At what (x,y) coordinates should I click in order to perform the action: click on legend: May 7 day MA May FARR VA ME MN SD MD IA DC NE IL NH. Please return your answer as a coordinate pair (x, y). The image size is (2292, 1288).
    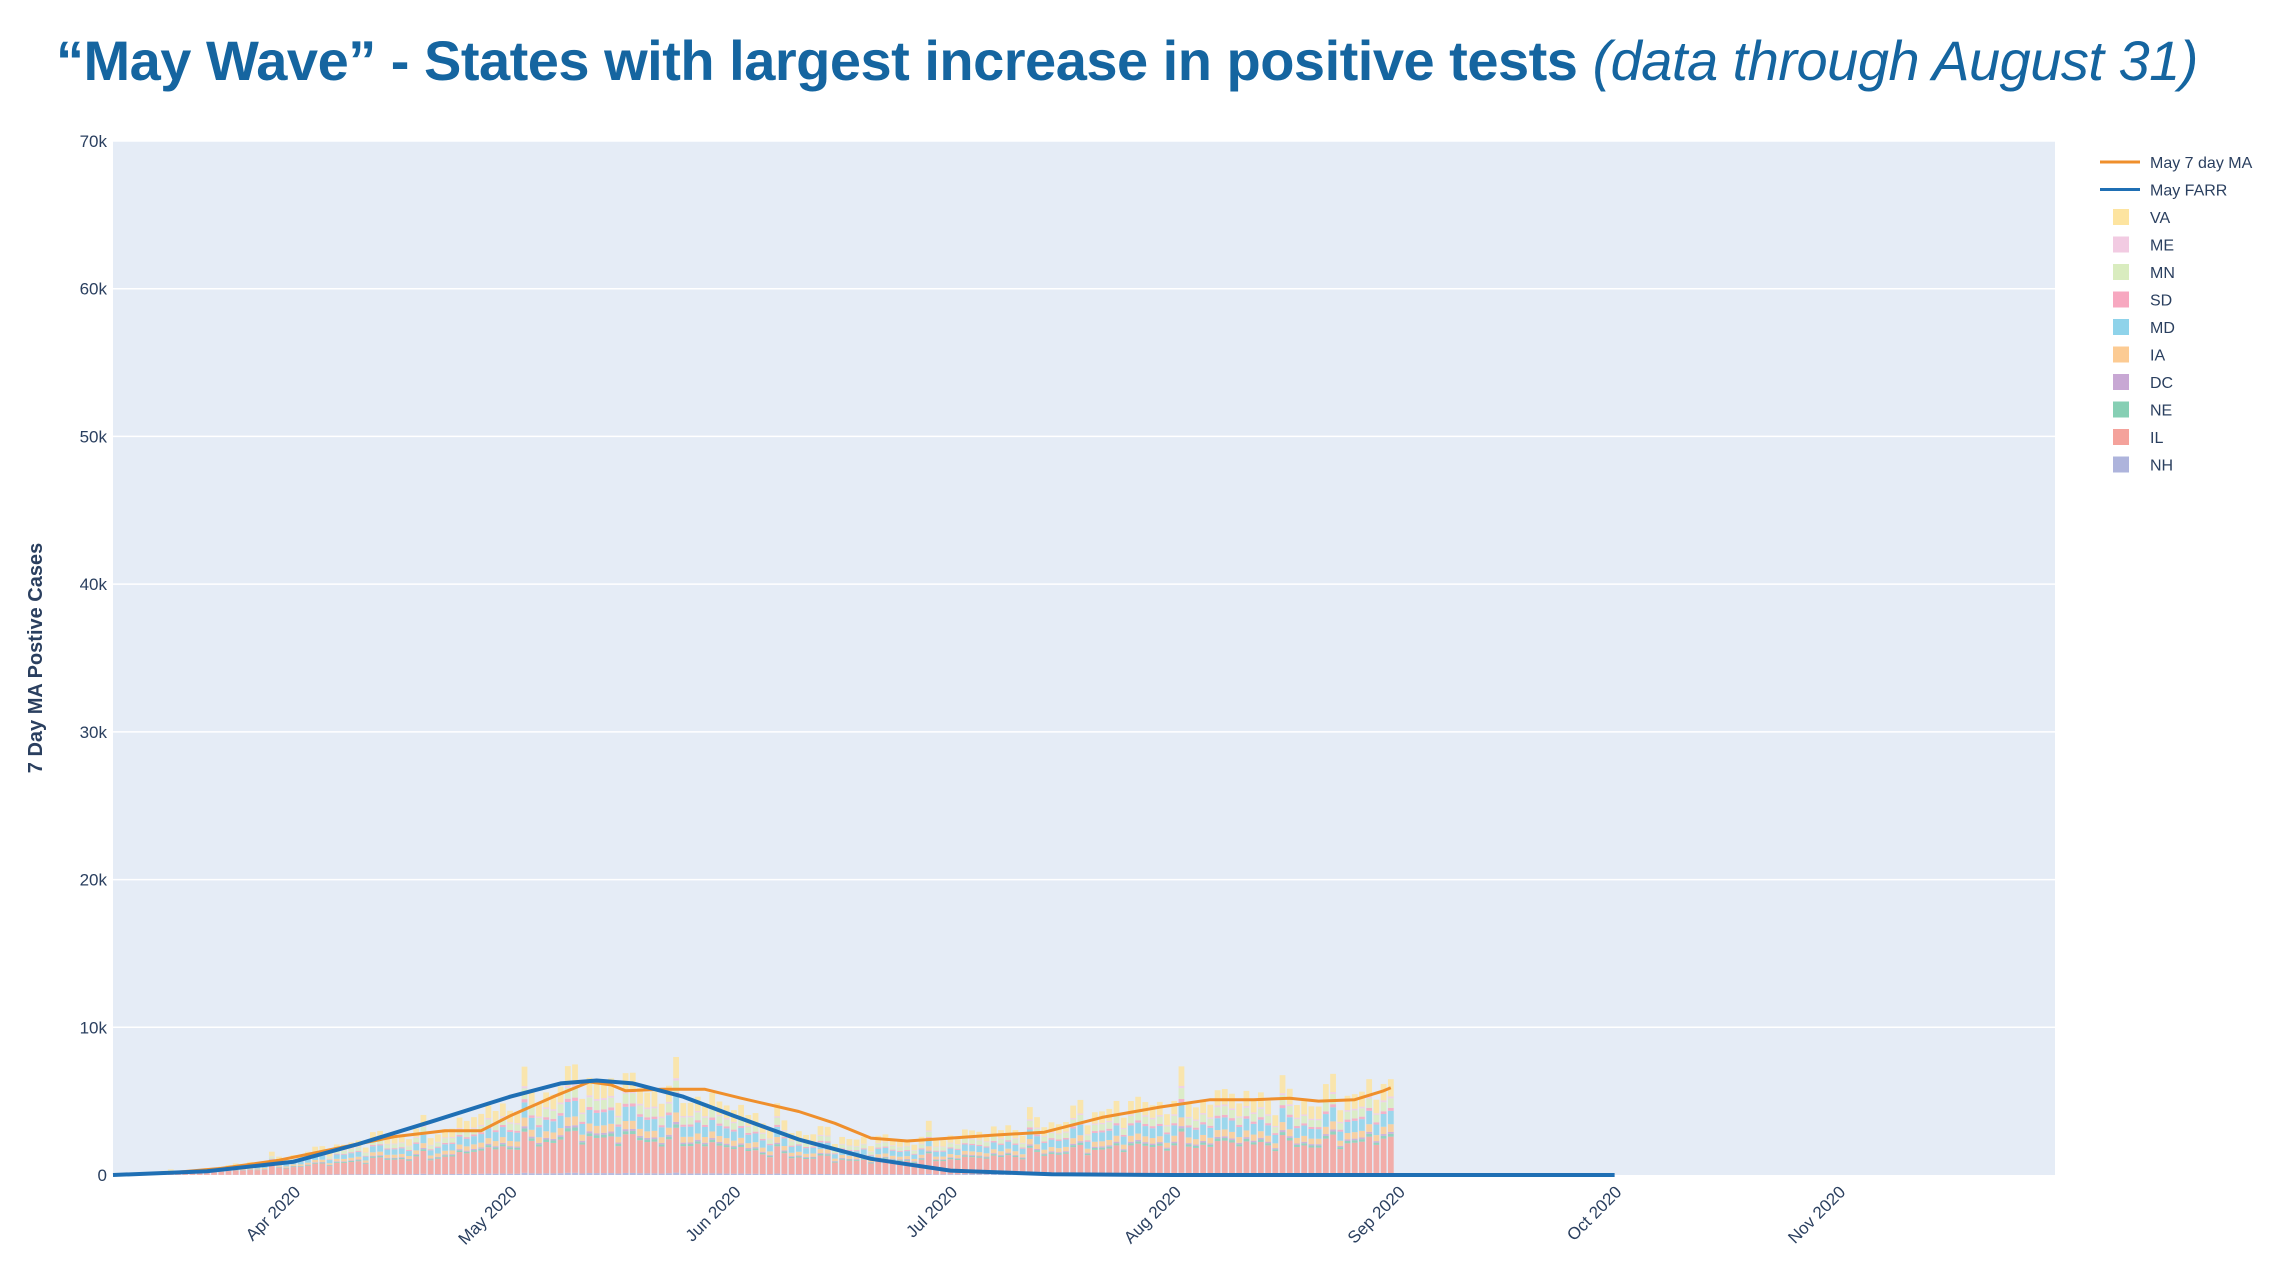
    Looking at the image, I should click on (2176, 315).